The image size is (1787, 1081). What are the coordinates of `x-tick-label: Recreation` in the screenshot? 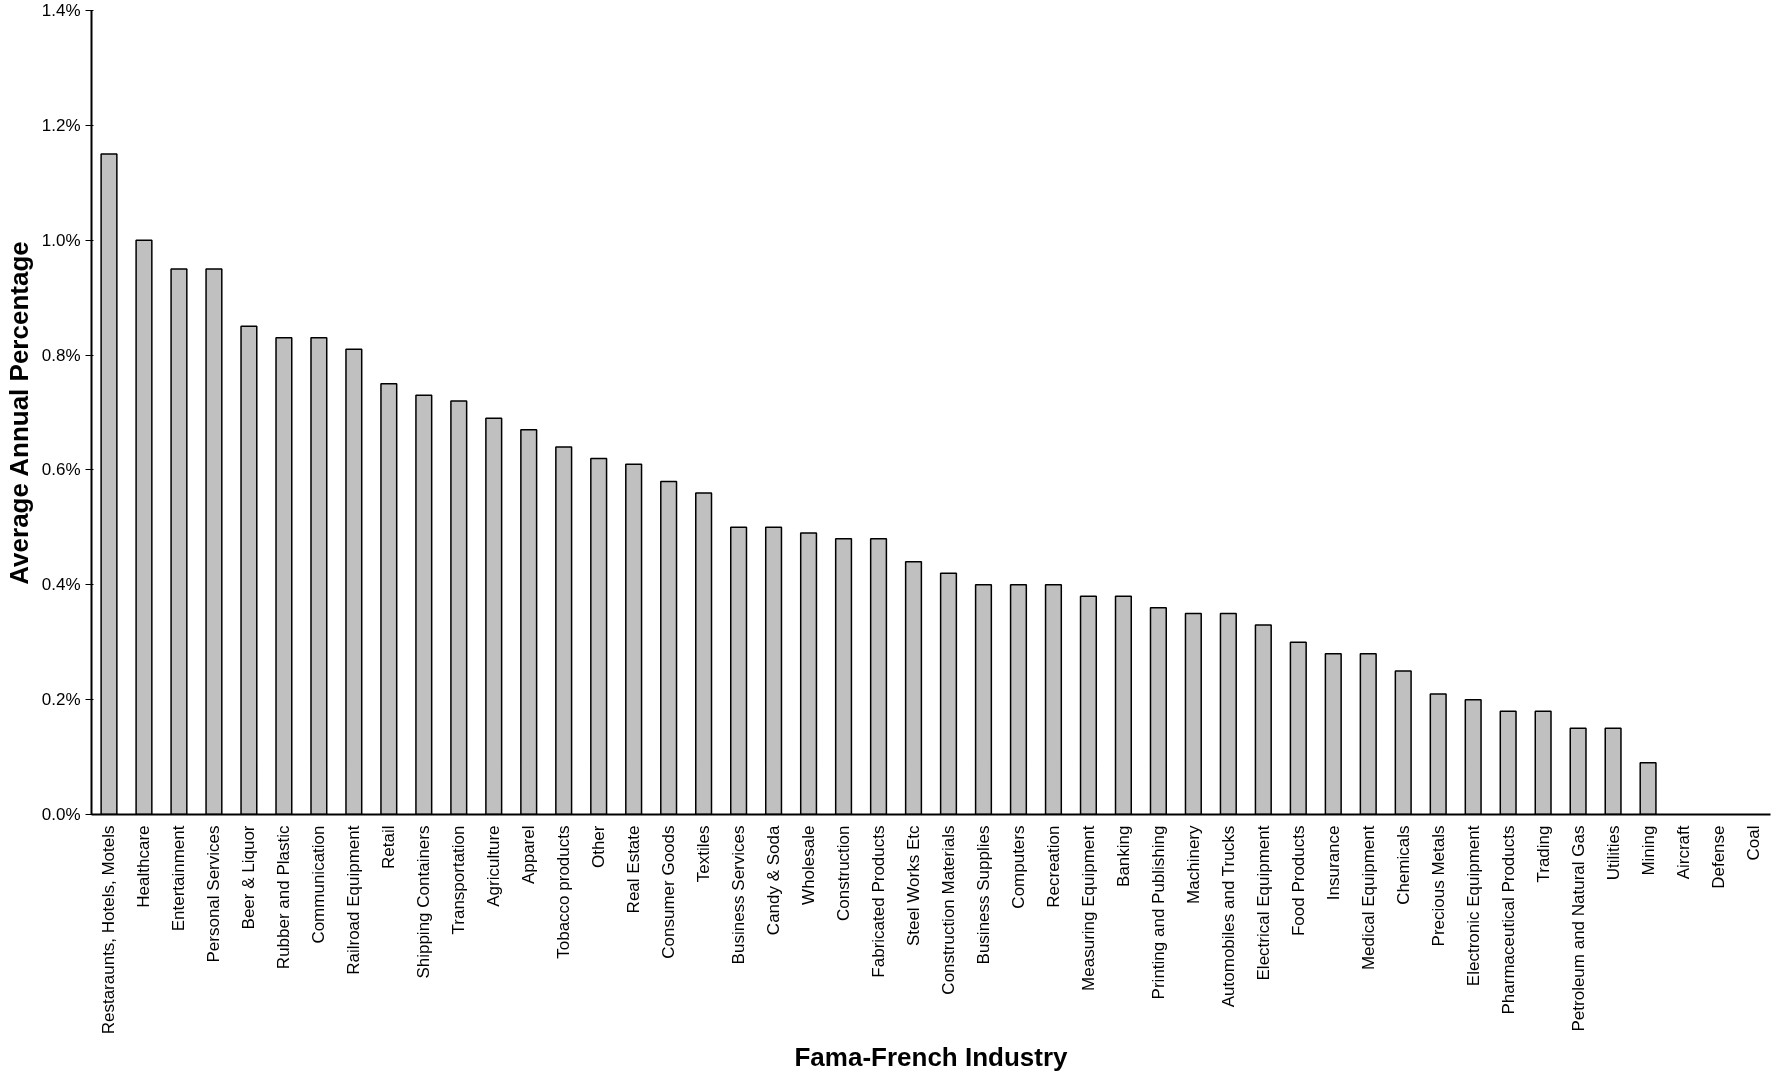 It's located at (1053, 866).